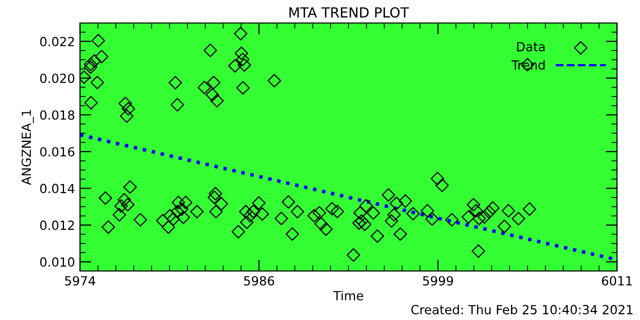  Describe the element at coordinates (259, 281) in the screenshot. I see `x-tick-label: 5986` at that location.